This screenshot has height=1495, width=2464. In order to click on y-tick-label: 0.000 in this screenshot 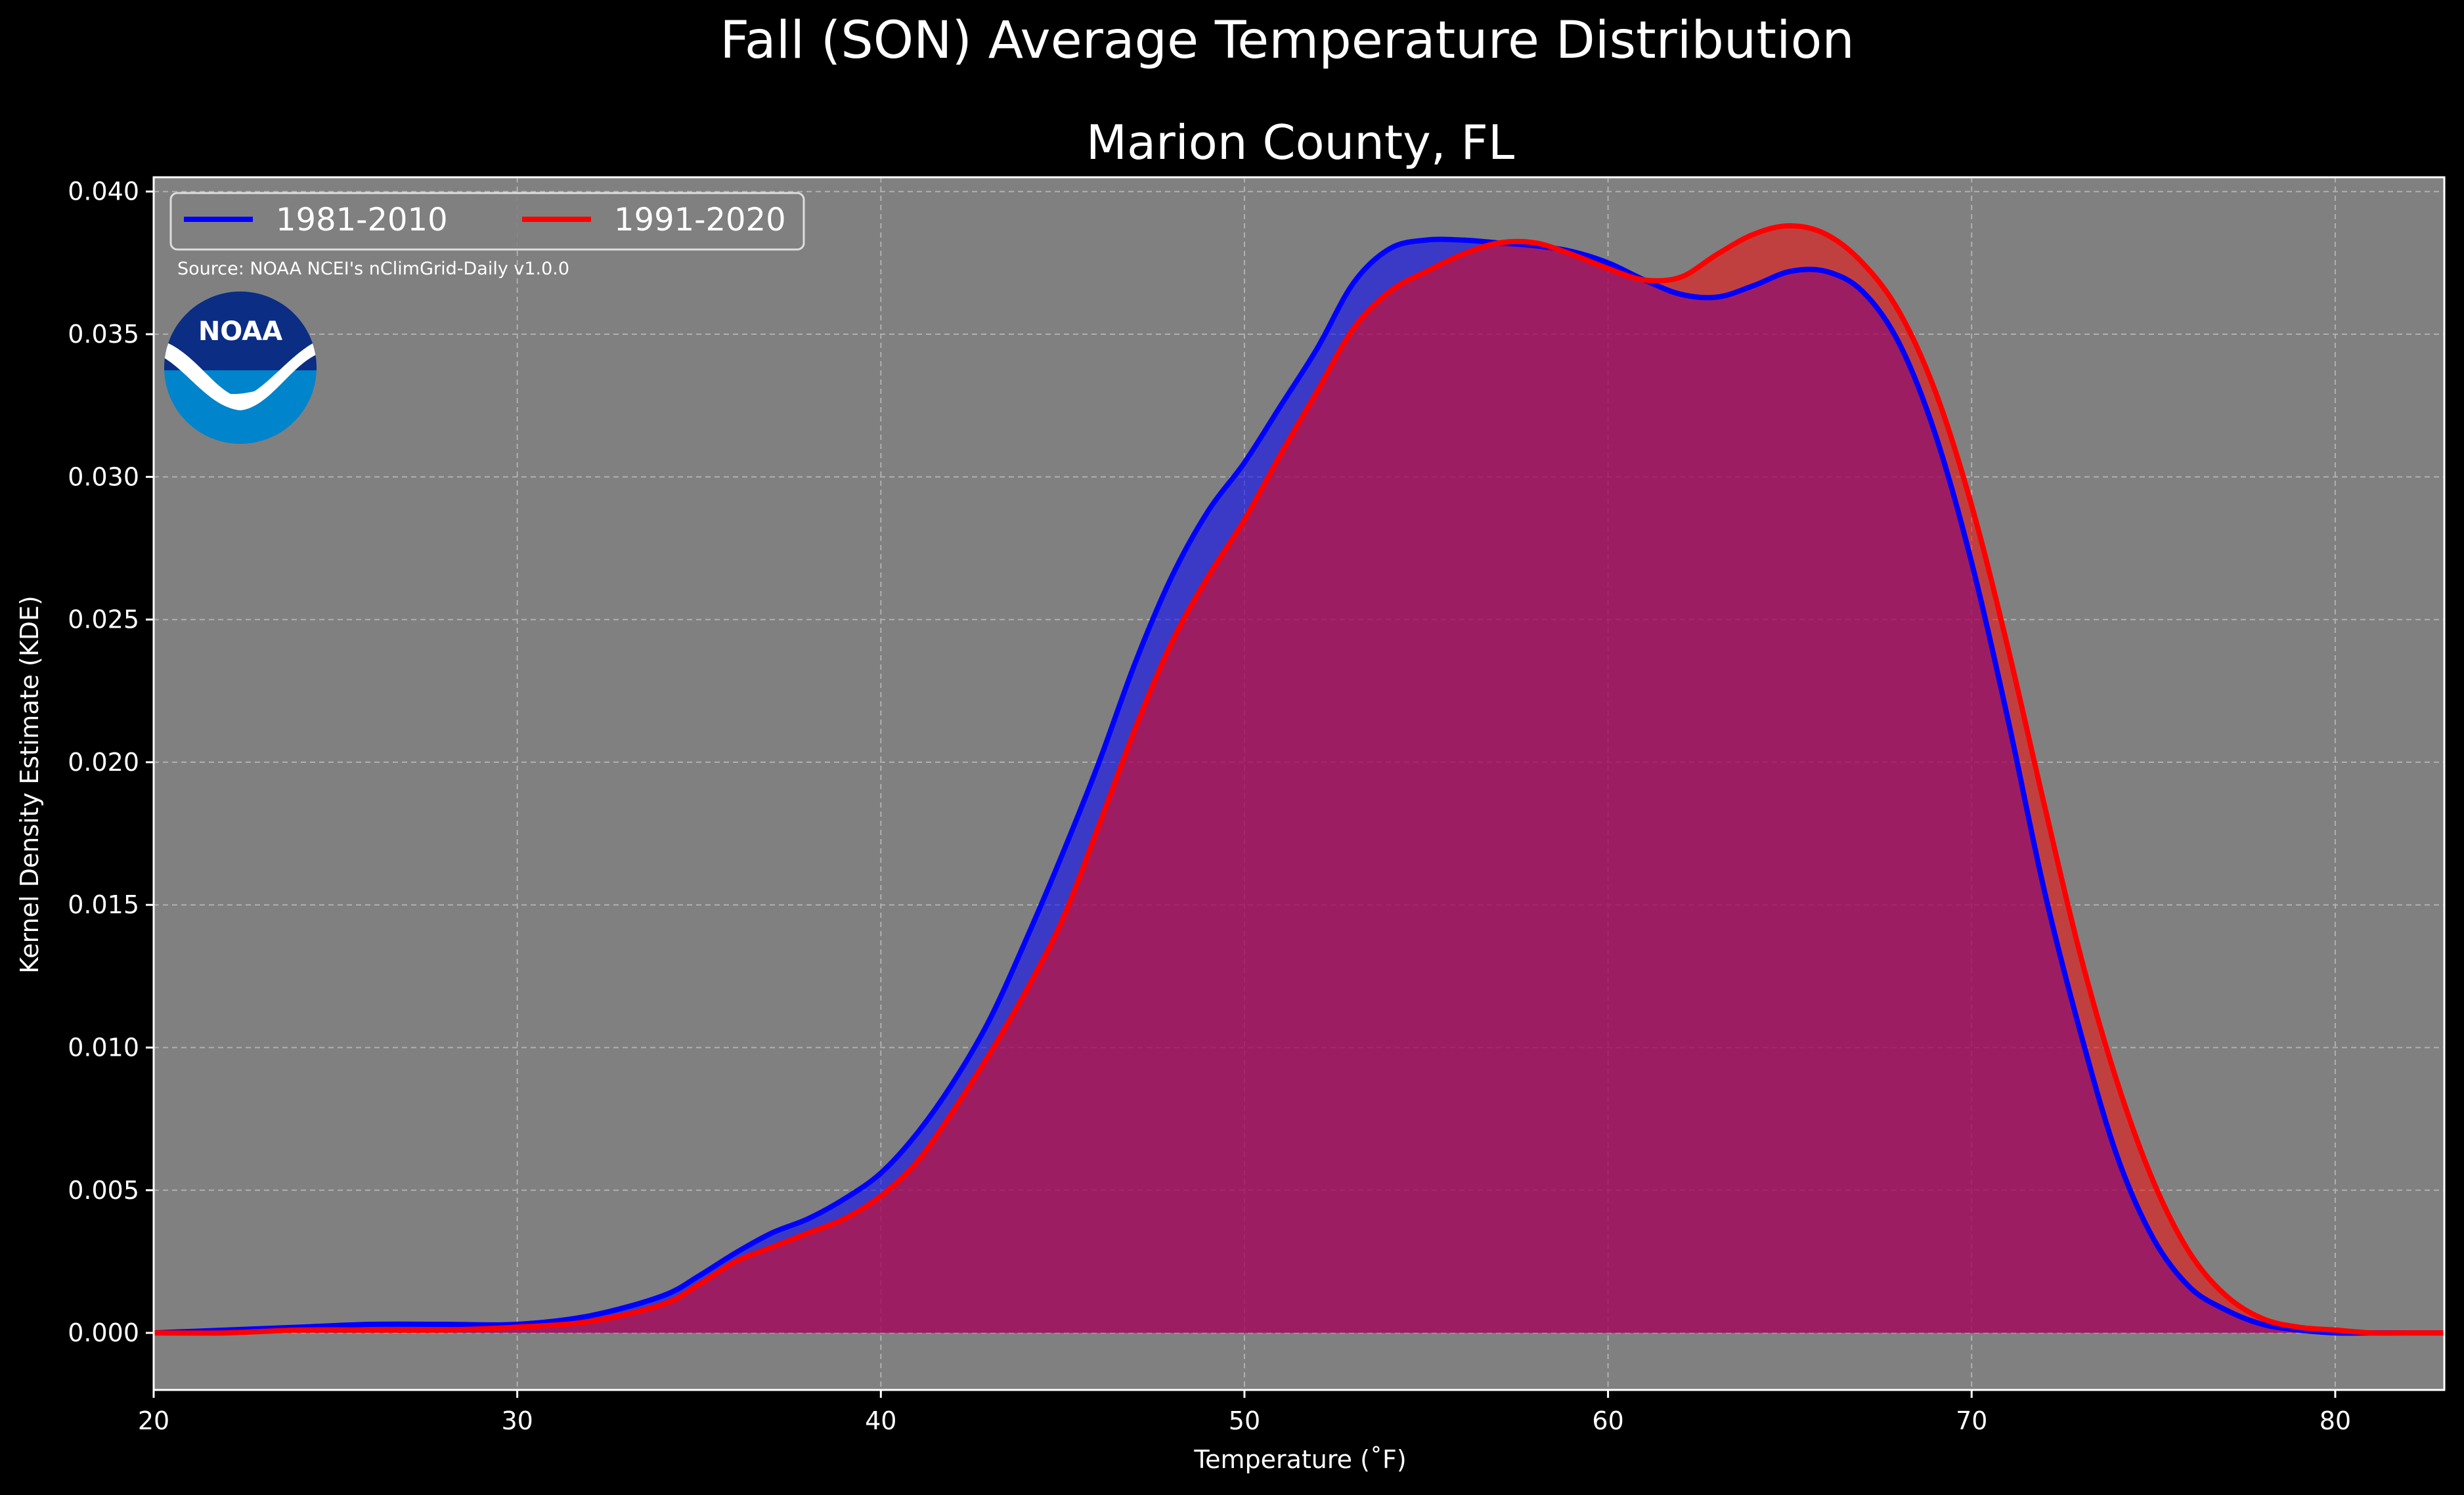, I will do `click(103, 1332)`.